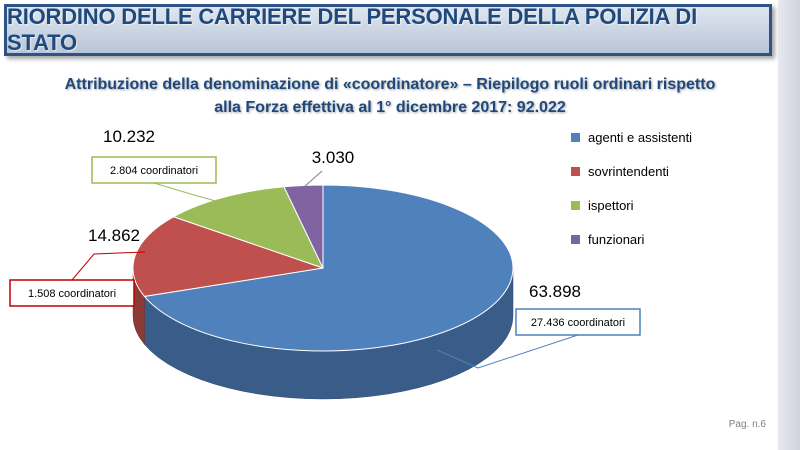 The image size is (800, 450). I want to click on callout-coordinatori-label: 27.436 coordinatori, so click(578, 323).